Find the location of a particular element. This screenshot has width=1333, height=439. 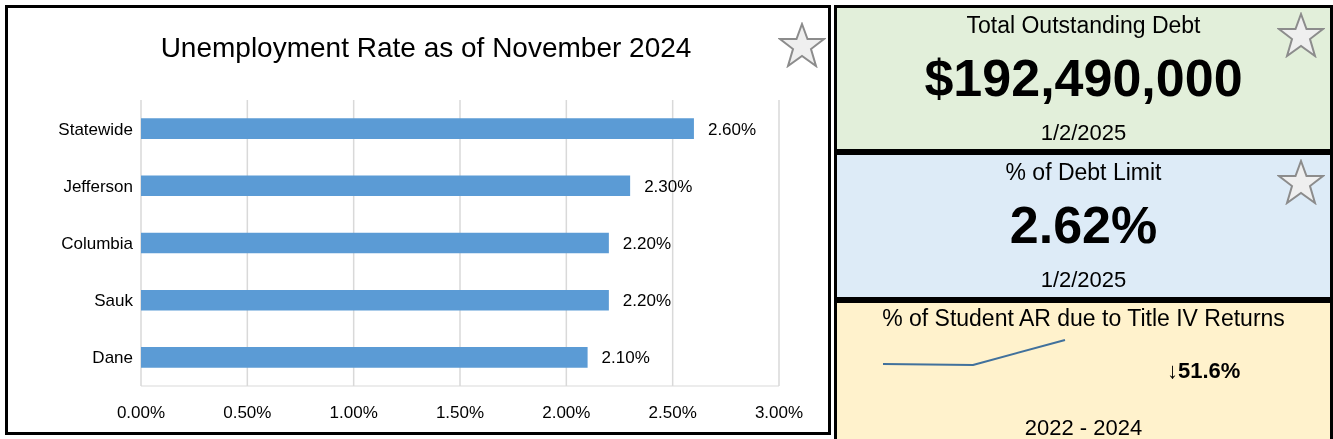

x-tick-label: 2.00% is located at coordinates (566, 413).